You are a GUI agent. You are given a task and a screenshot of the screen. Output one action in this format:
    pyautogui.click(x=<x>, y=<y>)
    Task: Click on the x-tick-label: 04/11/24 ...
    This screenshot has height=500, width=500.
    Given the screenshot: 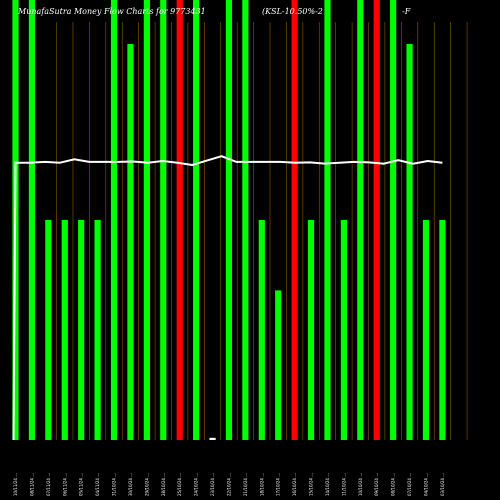 What is the action you would take?
    pyautogui.click(x=97, y=484)
    